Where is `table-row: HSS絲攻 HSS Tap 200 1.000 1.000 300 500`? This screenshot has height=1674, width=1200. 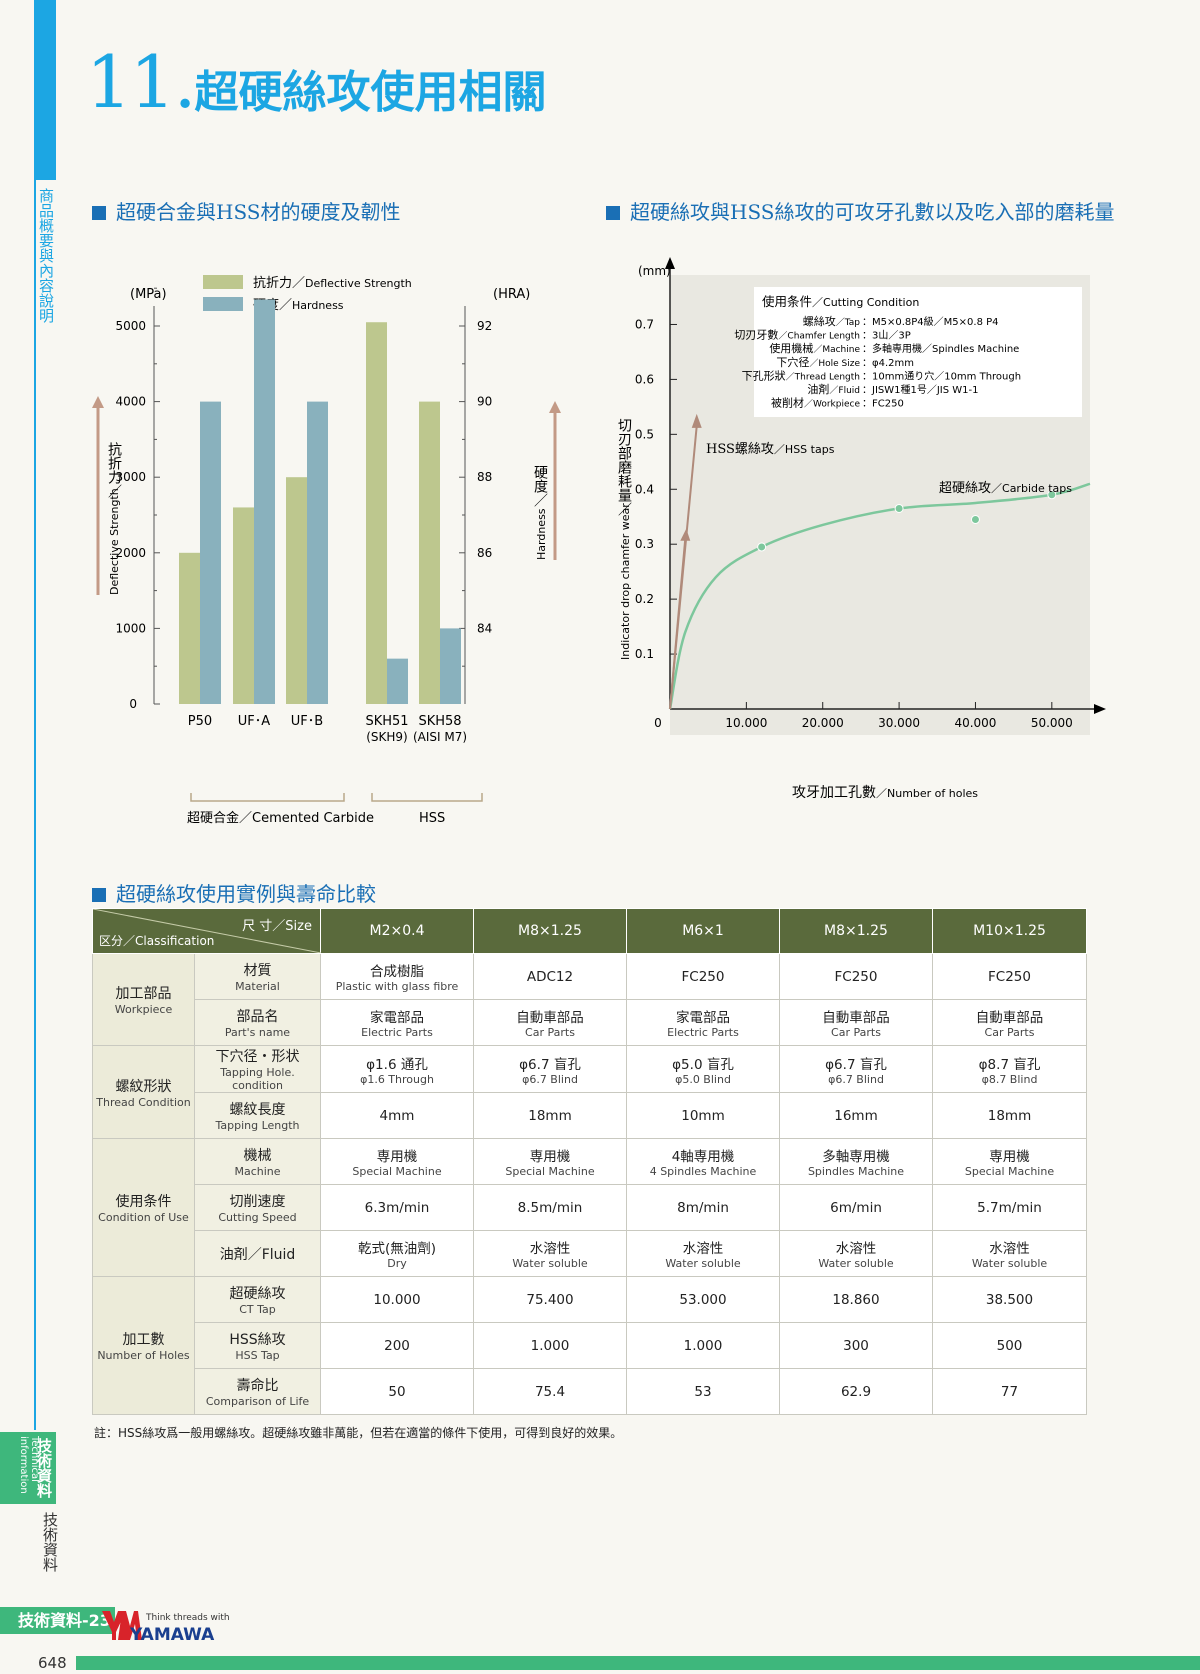
table-row: HSS絲攻 HSS Tap 200 1.000 1.000 300 500 is located at coordinates (590, 1345).